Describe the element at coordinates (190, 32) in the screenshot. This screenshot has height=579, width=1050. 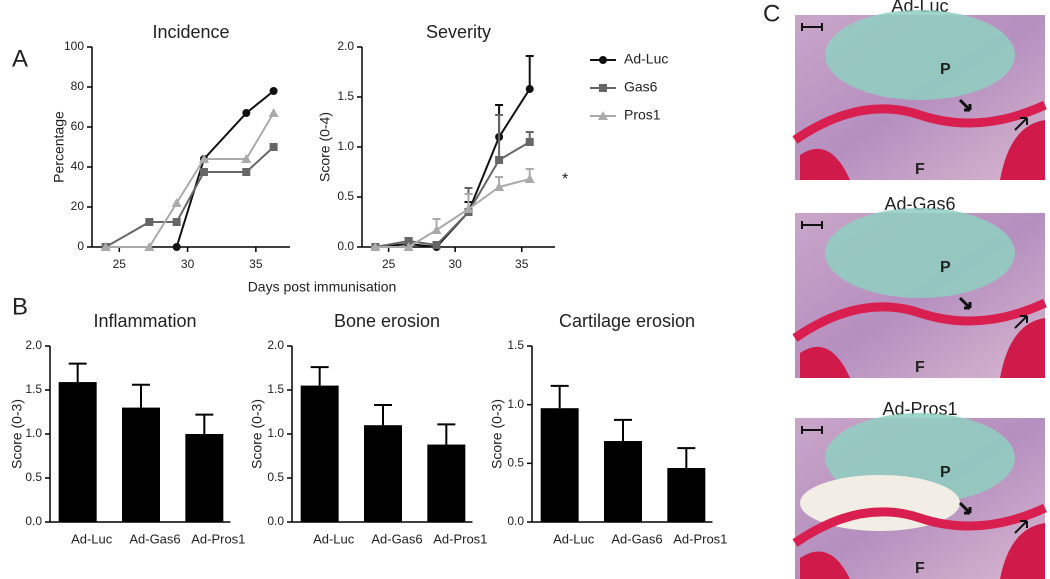
I see `chart-title: Incidence` at that location.